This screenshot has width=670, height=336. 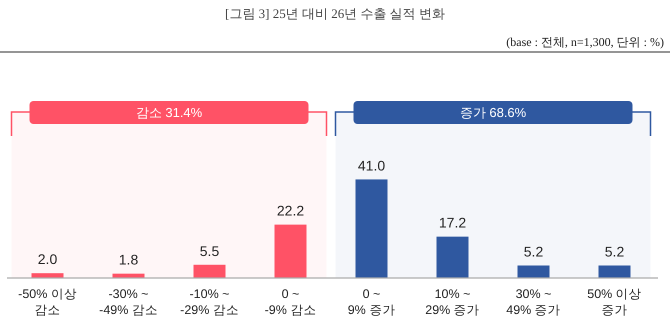 What do you see at coordinates (585, 42) in the screenshot?
I see `chart-subtitle: (base : 전체, n=1,300, 단위 : %)` at bounding box center [585, 42].